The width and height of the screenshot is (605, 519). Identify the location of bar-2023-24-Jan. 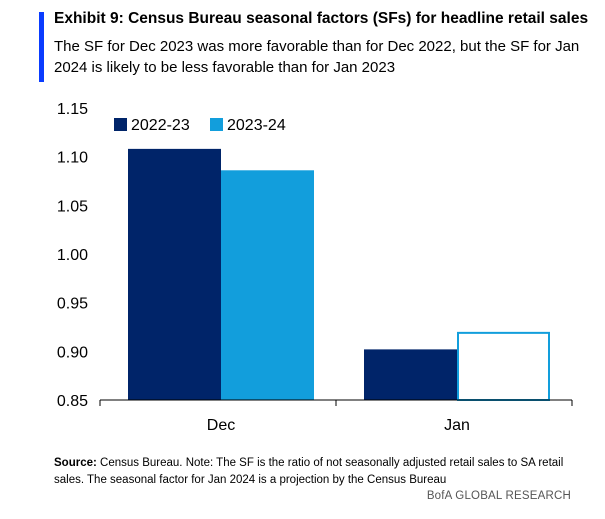
(503, 366).